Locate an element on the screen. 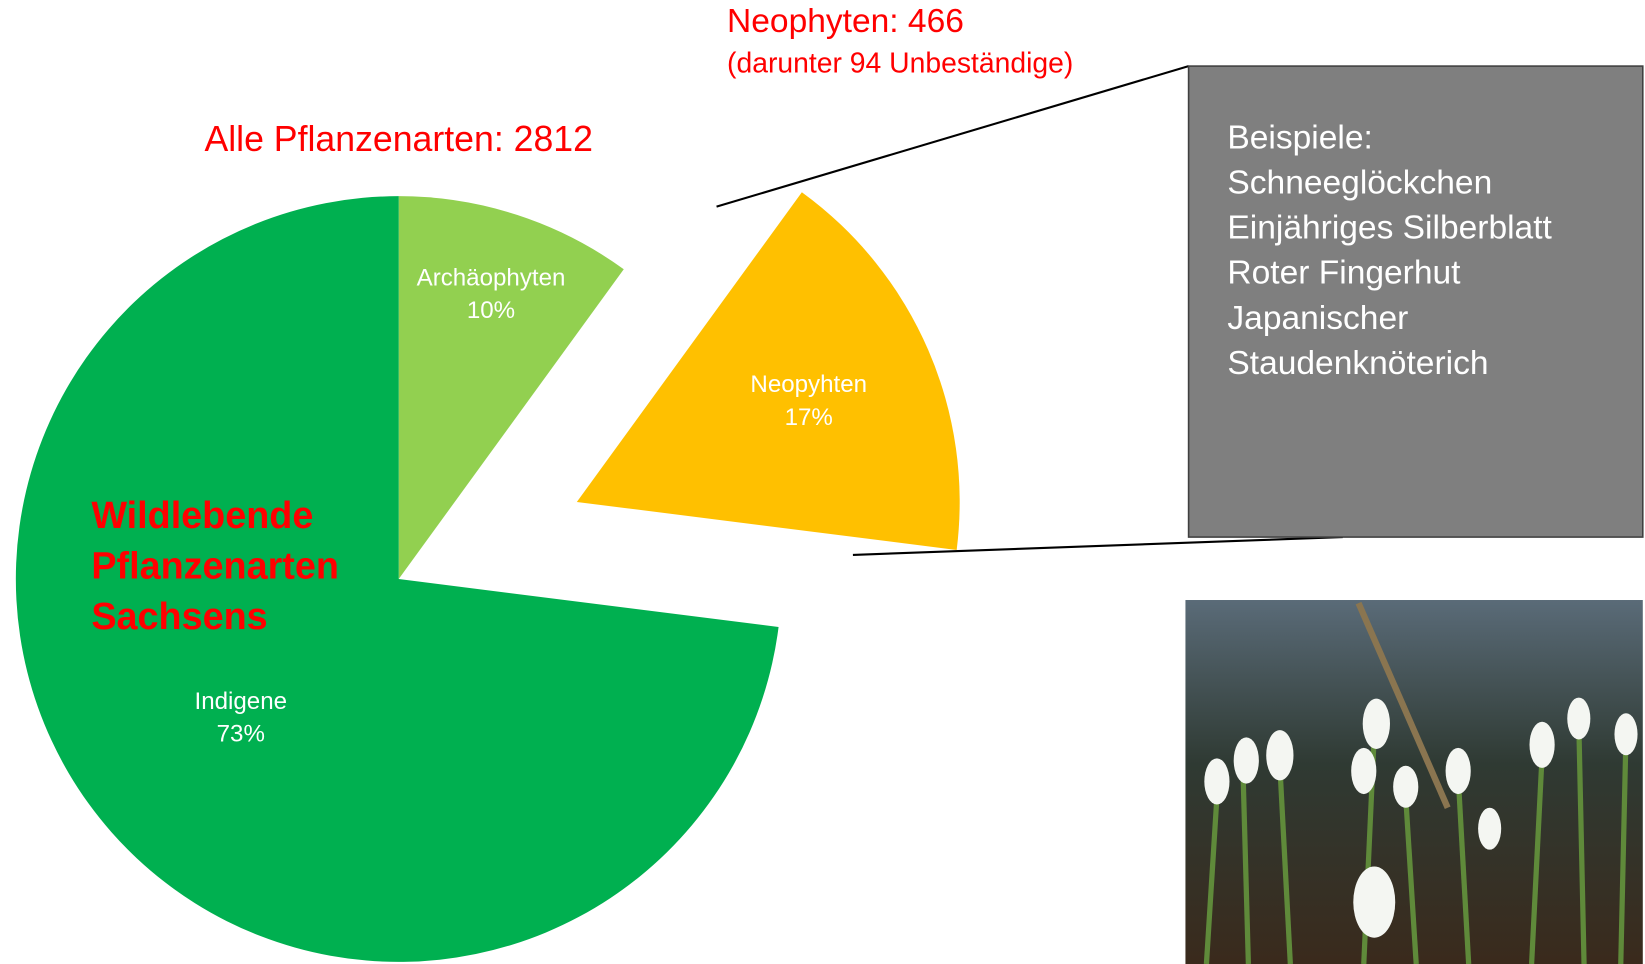  annotation-subtitle: (darunter 94 Unbeständige) is located at coordinates (900, 64).